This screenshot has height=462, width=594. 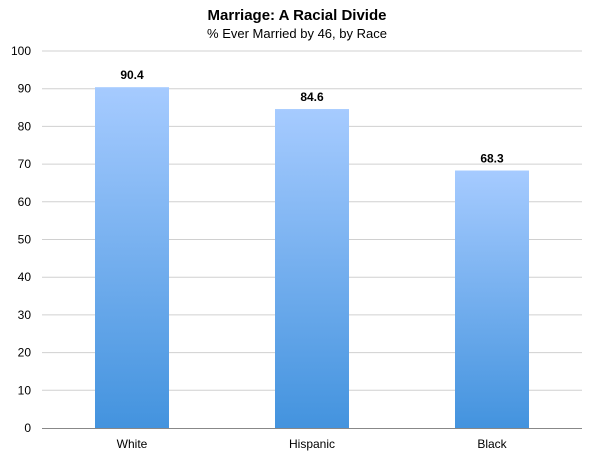 I want to click on data-label-black: 68.3, so click(x=492, y=159).